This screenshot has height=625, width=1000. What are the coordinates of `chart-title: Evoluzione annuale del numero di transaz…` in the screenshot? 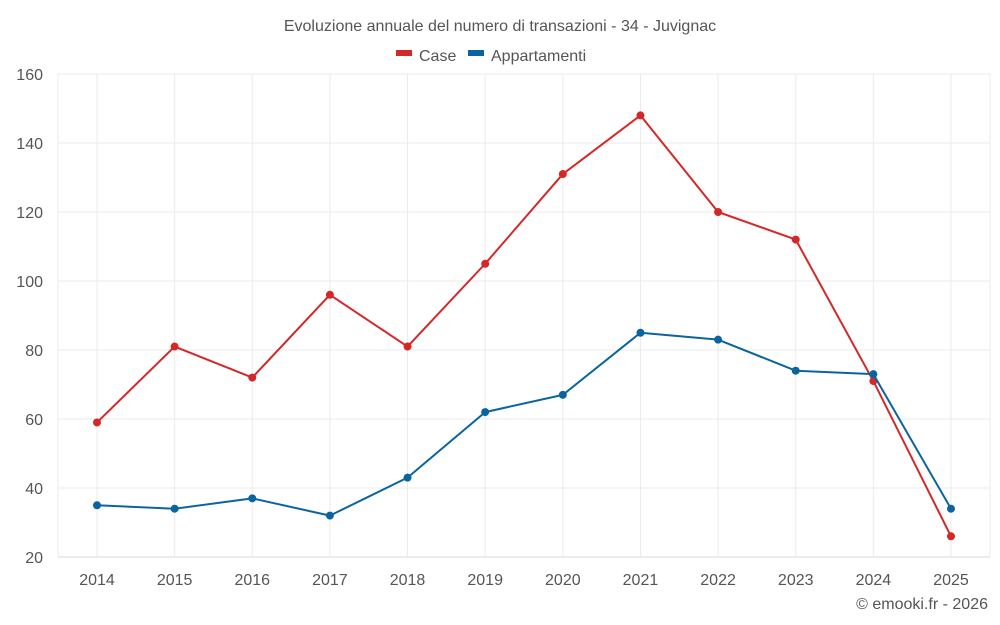 It's located at (500, 26).